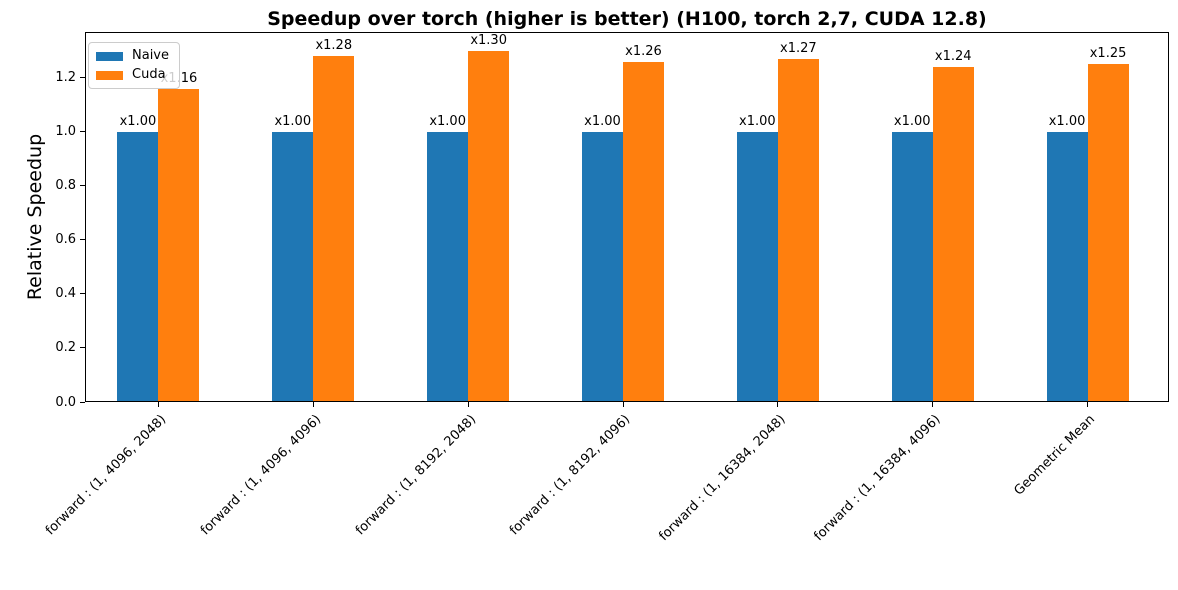  What do you see at coordinates (570, 475) in the screenshot?
I see `x-tick-label-3: forward : (1, 8192, 4096)` at bounding box center [570, 475].